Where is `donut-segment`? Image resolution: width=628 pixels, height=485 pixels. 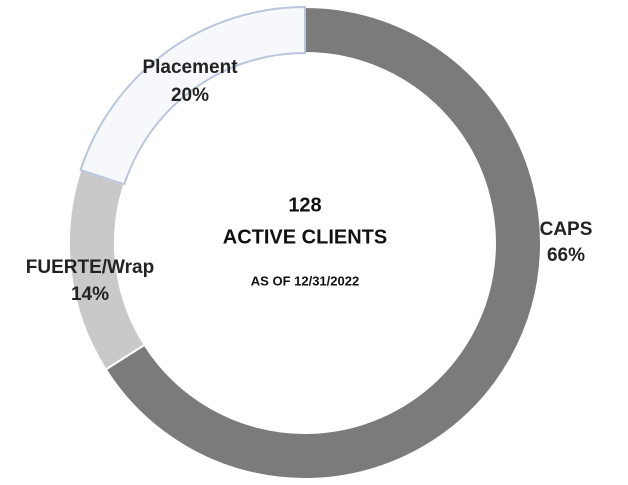
donut-segment is located at coordinates (192, 95).